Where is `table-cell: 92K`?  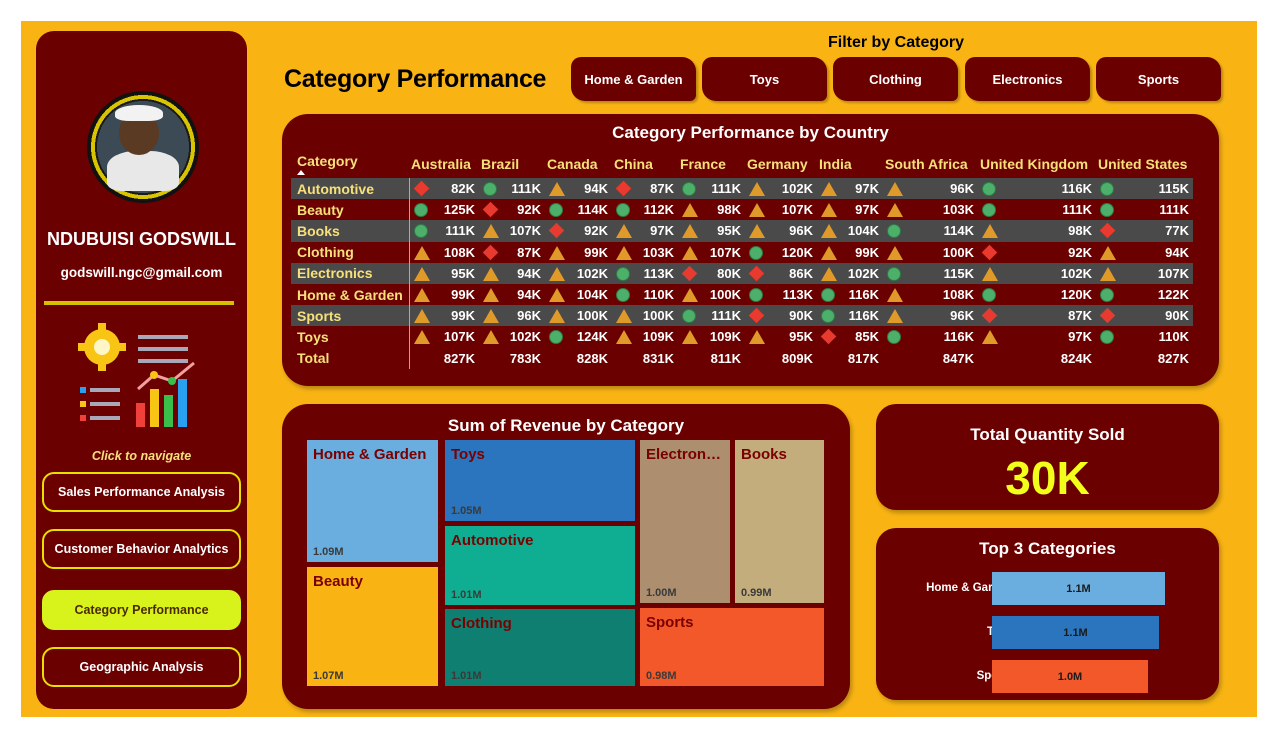 table-cell: 92K is located at coordinates (512, 209).